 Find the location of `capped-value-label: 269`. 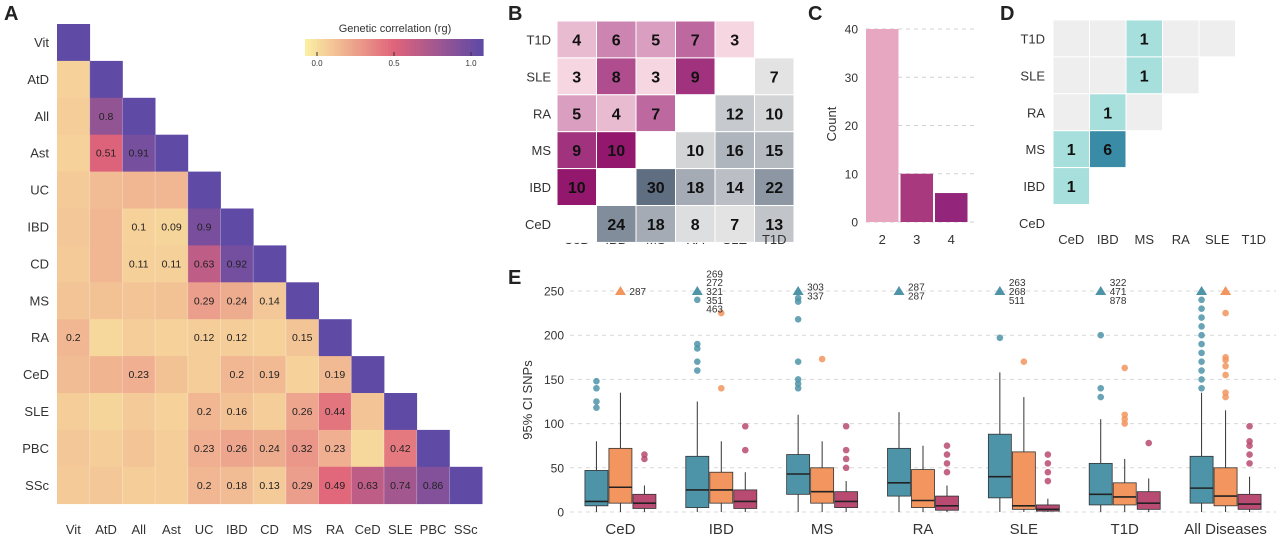

capped-value-label: 269 is located at coordinates (714, 274).